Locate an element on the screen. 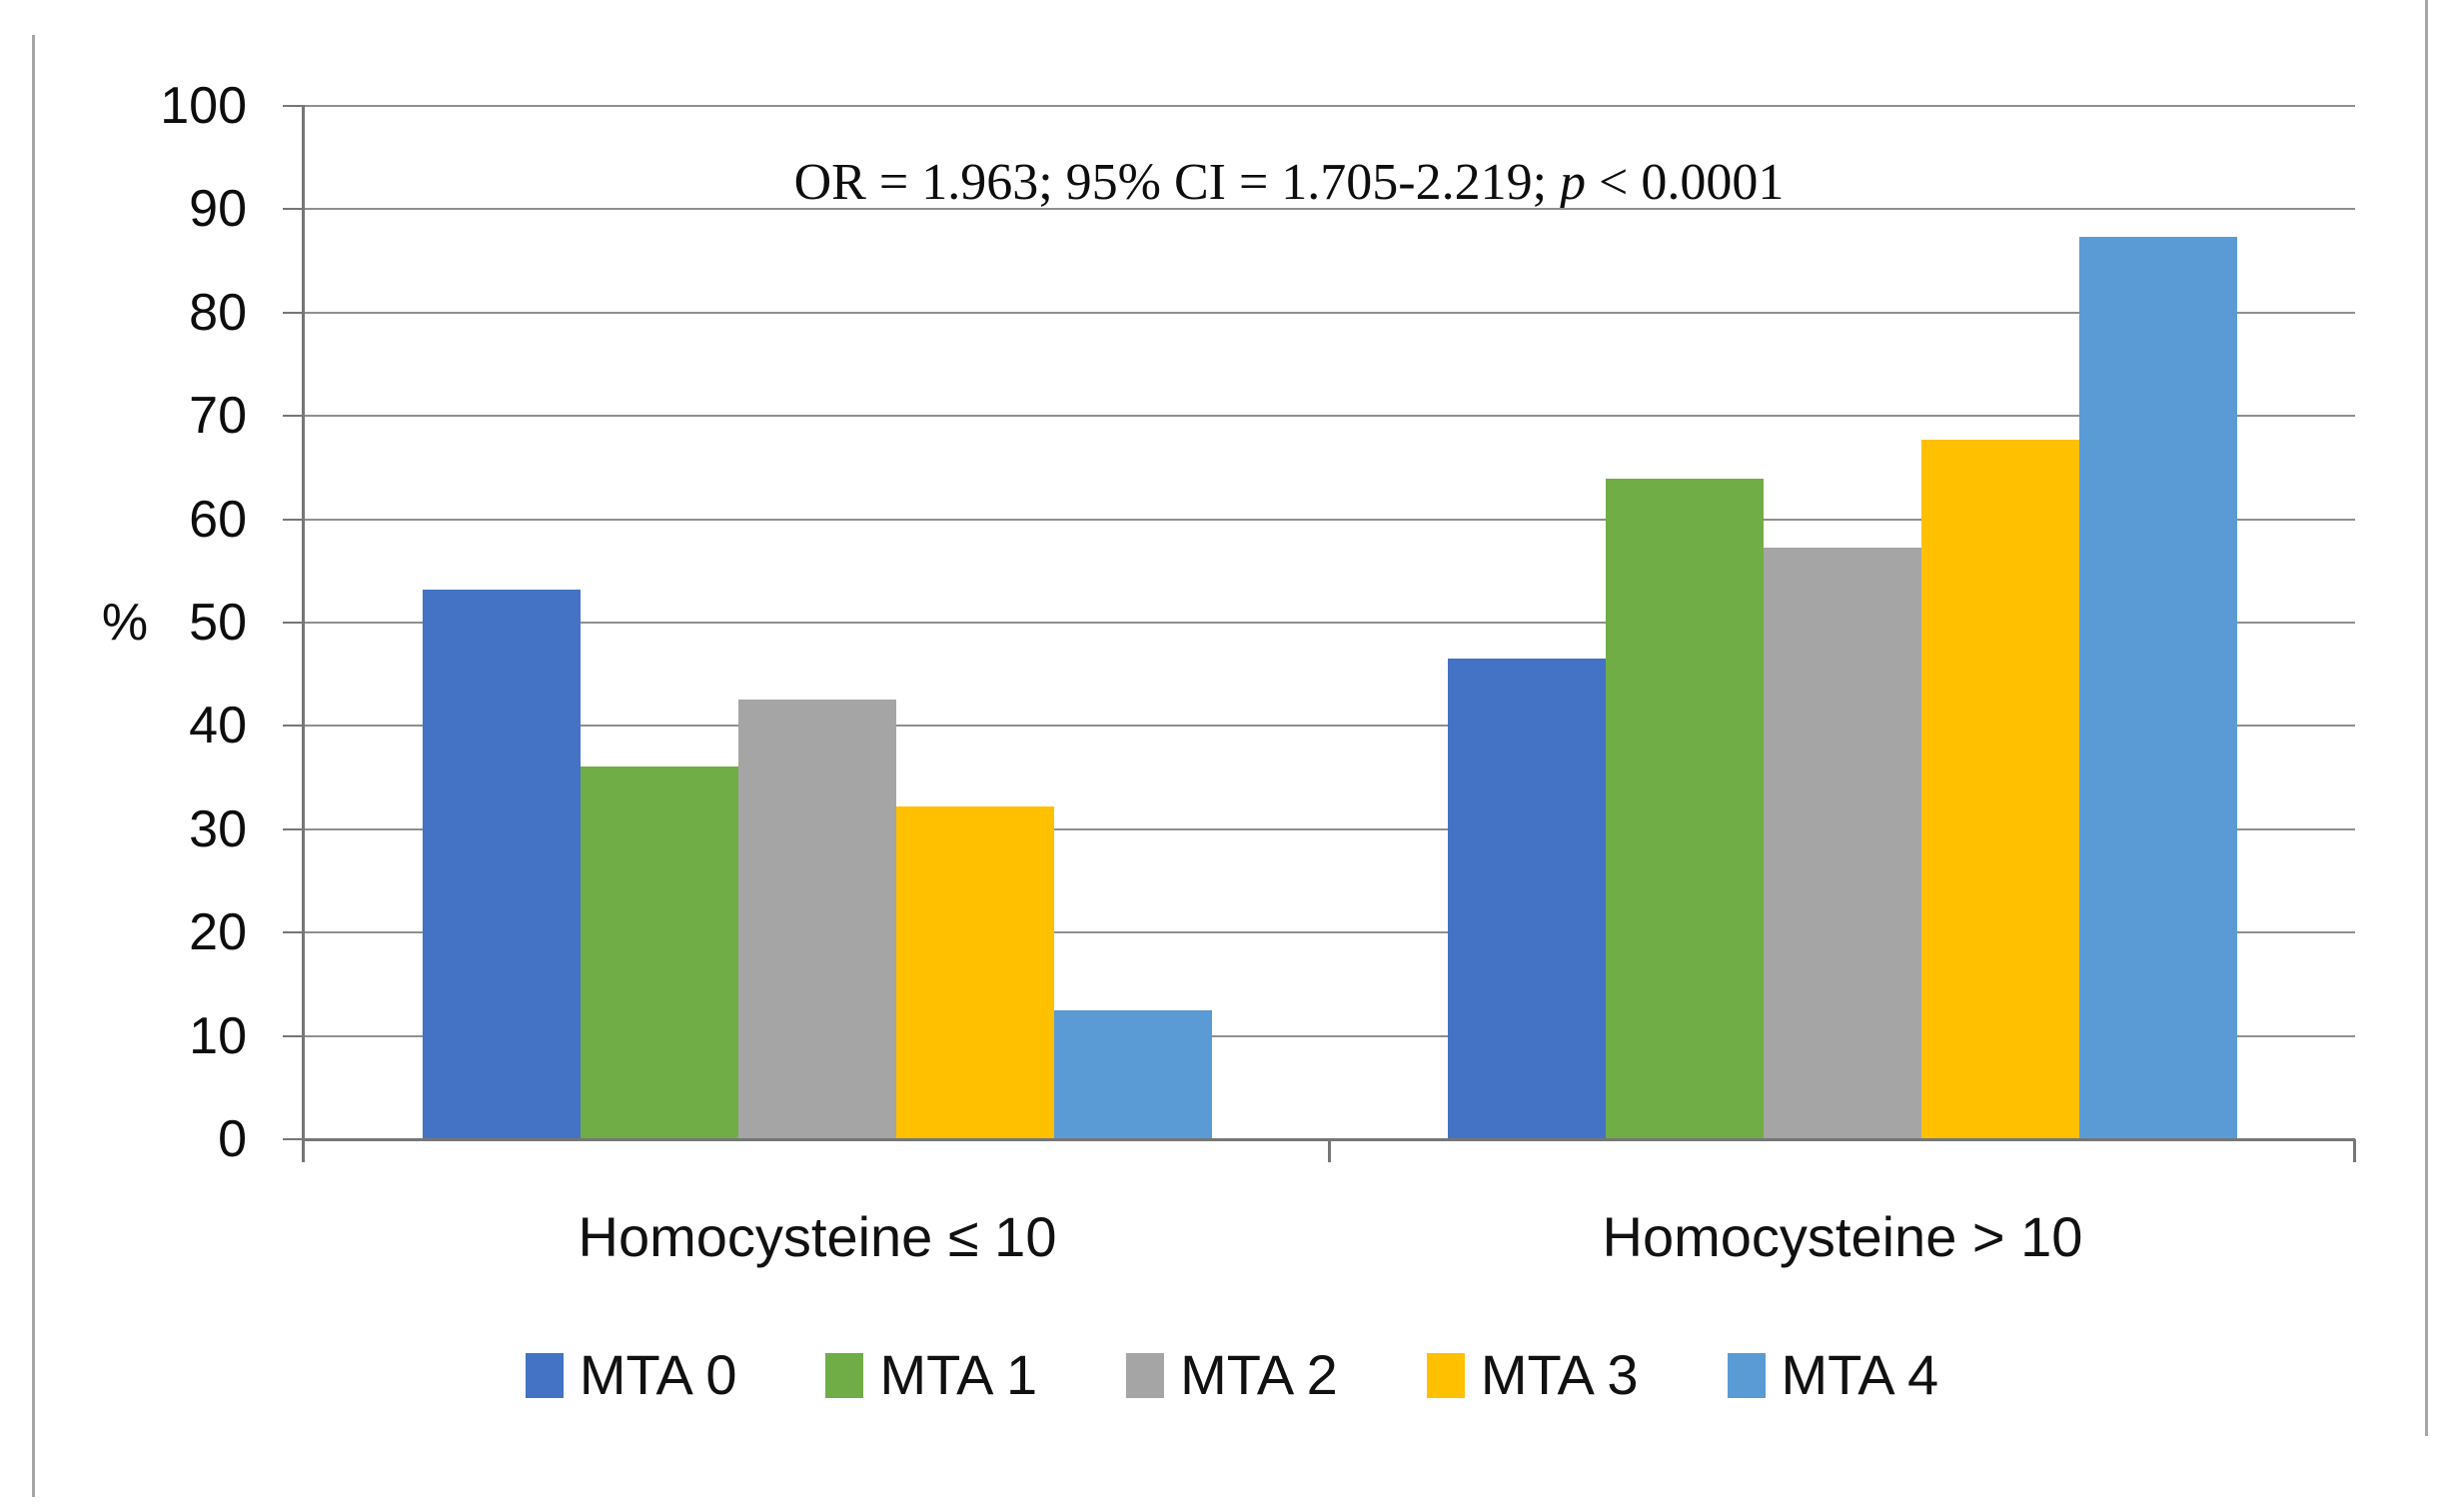 The height and width of the screenshot is (1507, 2464). legend-item-mta-0: MTA 0 is located at coordinates (631, 1374).